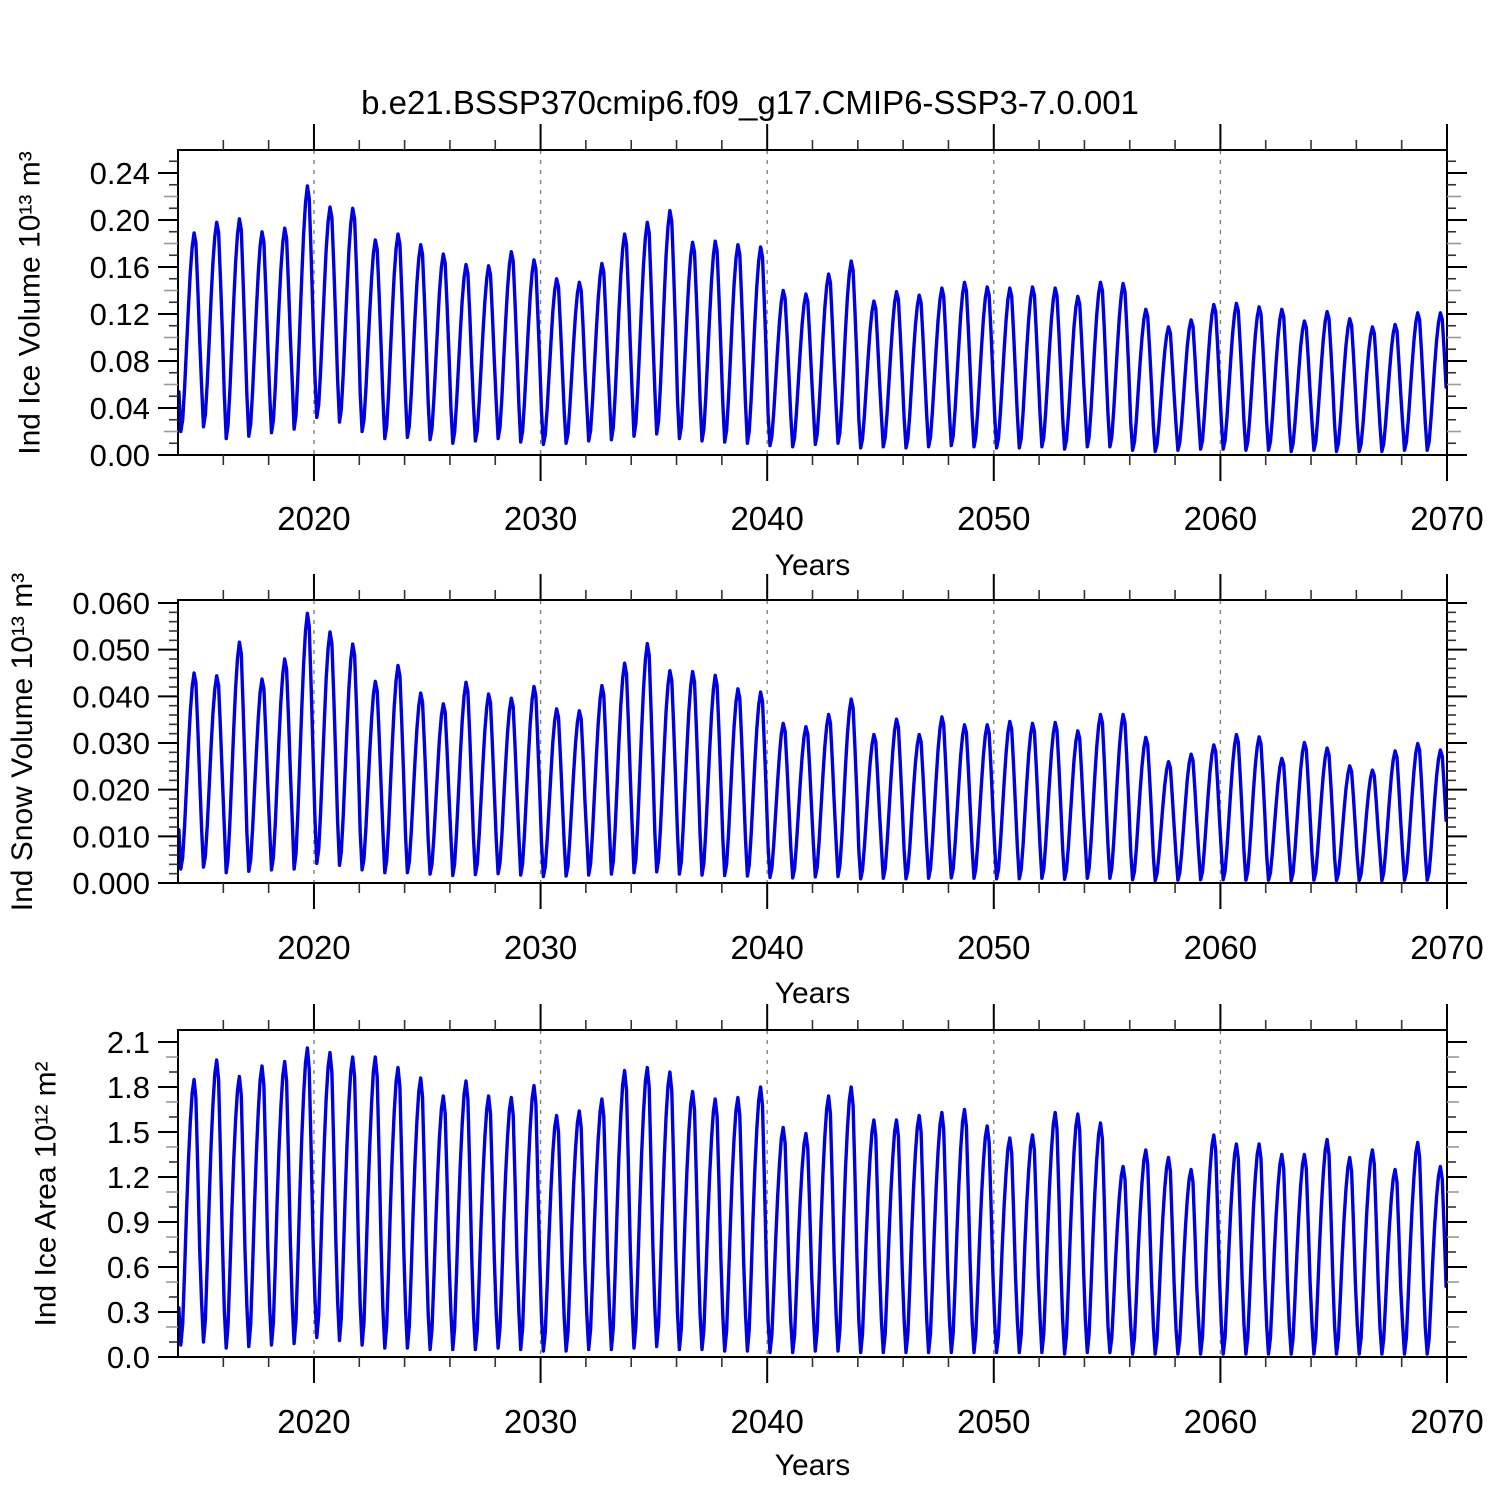 The width and height of the screenshot is (1500, 1500). I want to click on x-axis-title-years-panel3: Years, so click(812, 1465).